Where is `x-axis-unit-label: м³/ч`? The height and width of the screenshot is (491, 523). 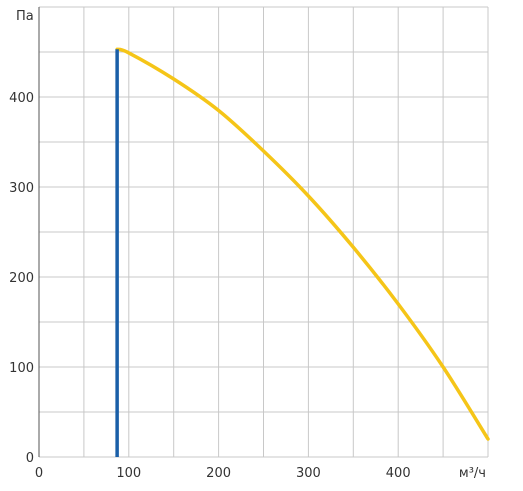 x-axis-unit-label: м³/ч is located at coordinates (472, 473).